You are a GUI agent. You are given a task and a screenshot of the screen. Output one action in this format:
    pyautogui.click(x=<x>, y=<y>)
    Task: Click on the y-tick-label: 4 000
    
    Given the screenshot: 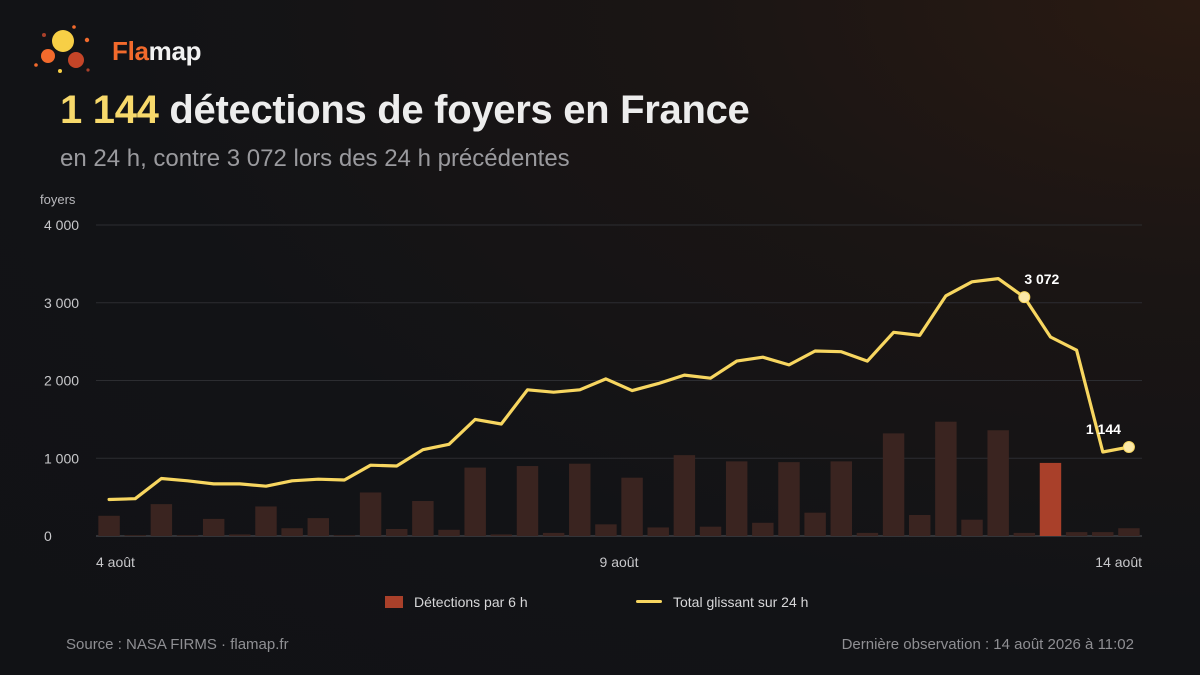 What is the action you would take?
    pyautogui.click(x=61, y=225)
    